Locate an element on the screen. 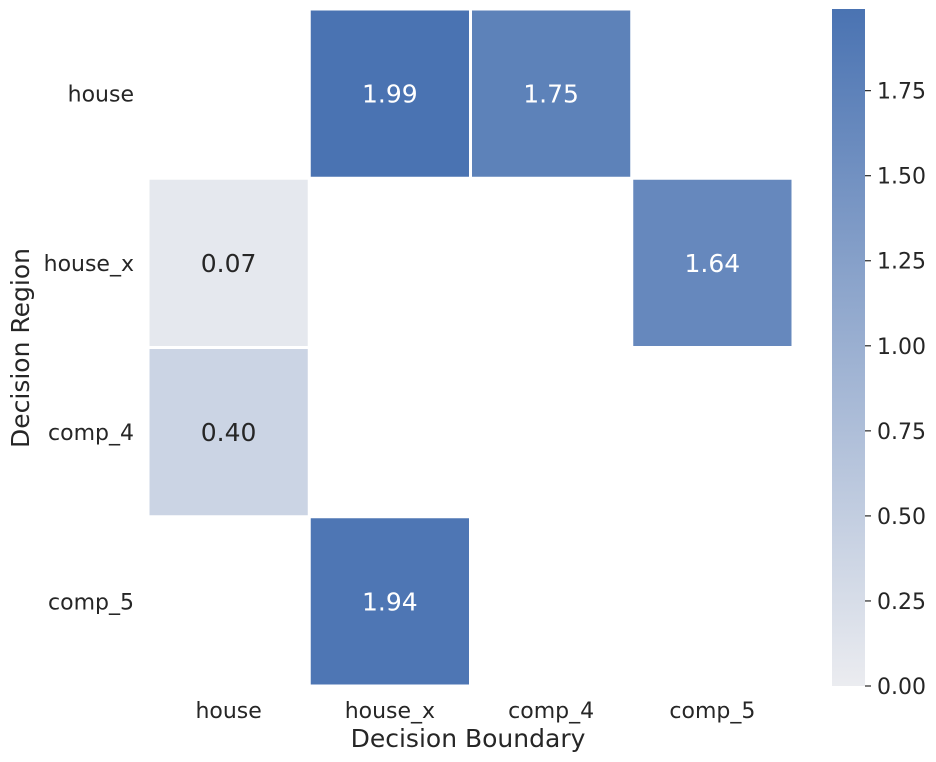 The width and height of the screenshot is (936, 762). x-tick-label: comp_4 is located at coordinates (551, 711).